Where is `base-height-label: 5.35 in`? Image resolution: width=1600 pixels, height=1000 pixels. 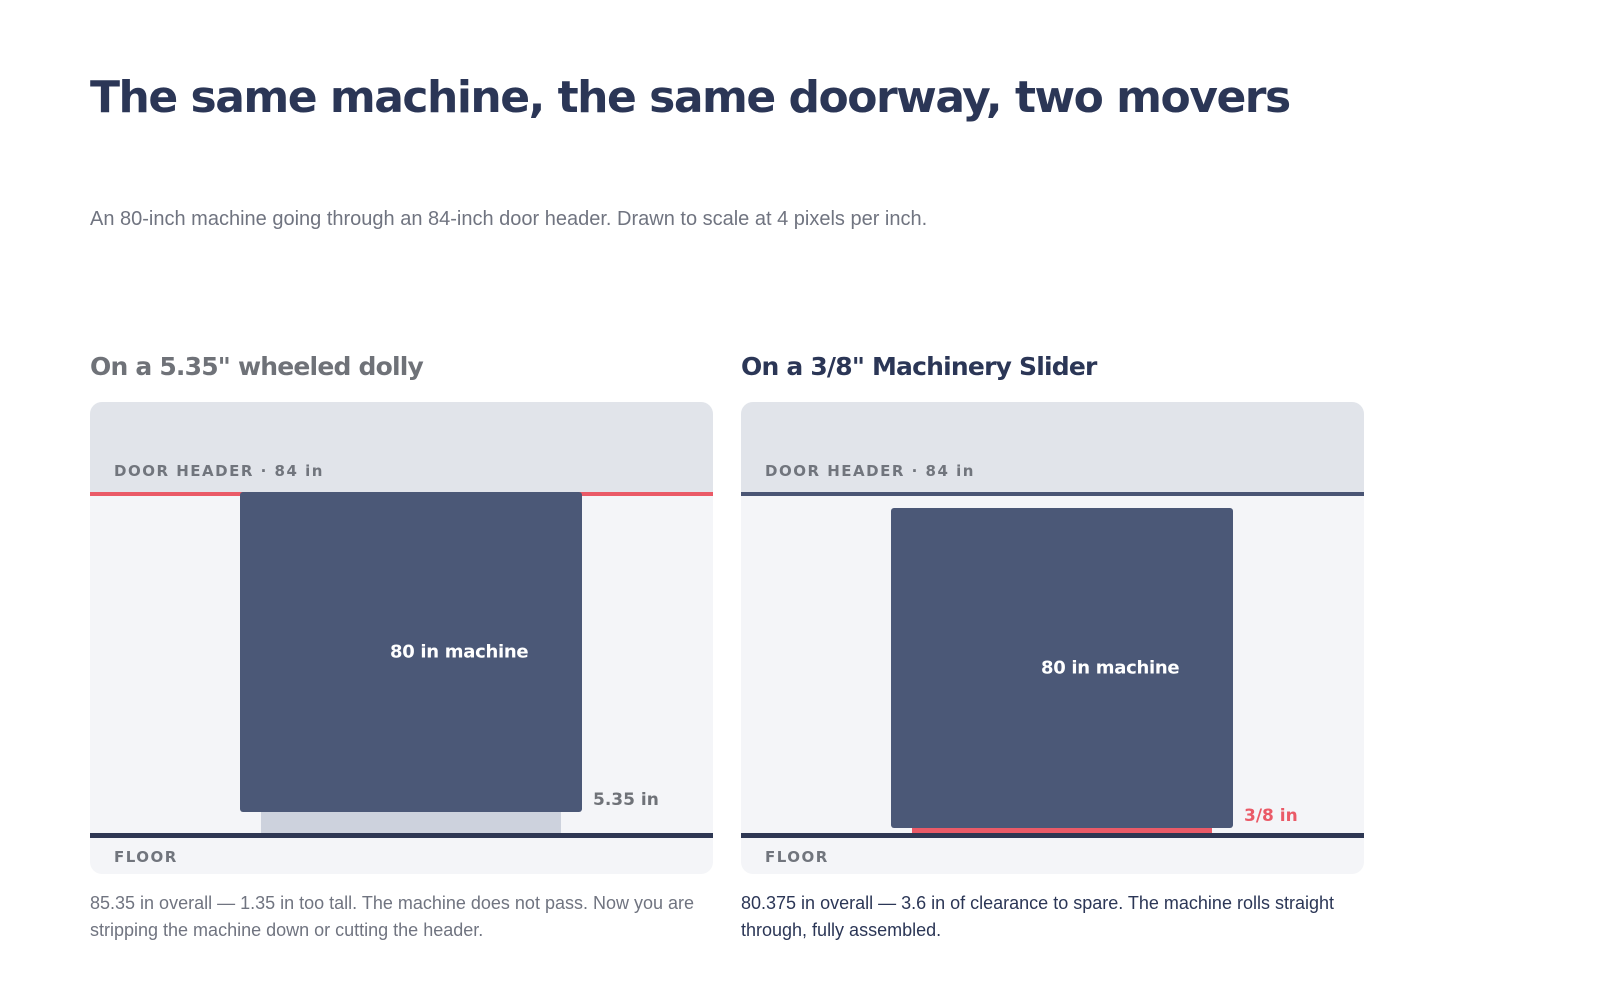 base-height-label: 5.35 in is located at coordinates (626, 799).